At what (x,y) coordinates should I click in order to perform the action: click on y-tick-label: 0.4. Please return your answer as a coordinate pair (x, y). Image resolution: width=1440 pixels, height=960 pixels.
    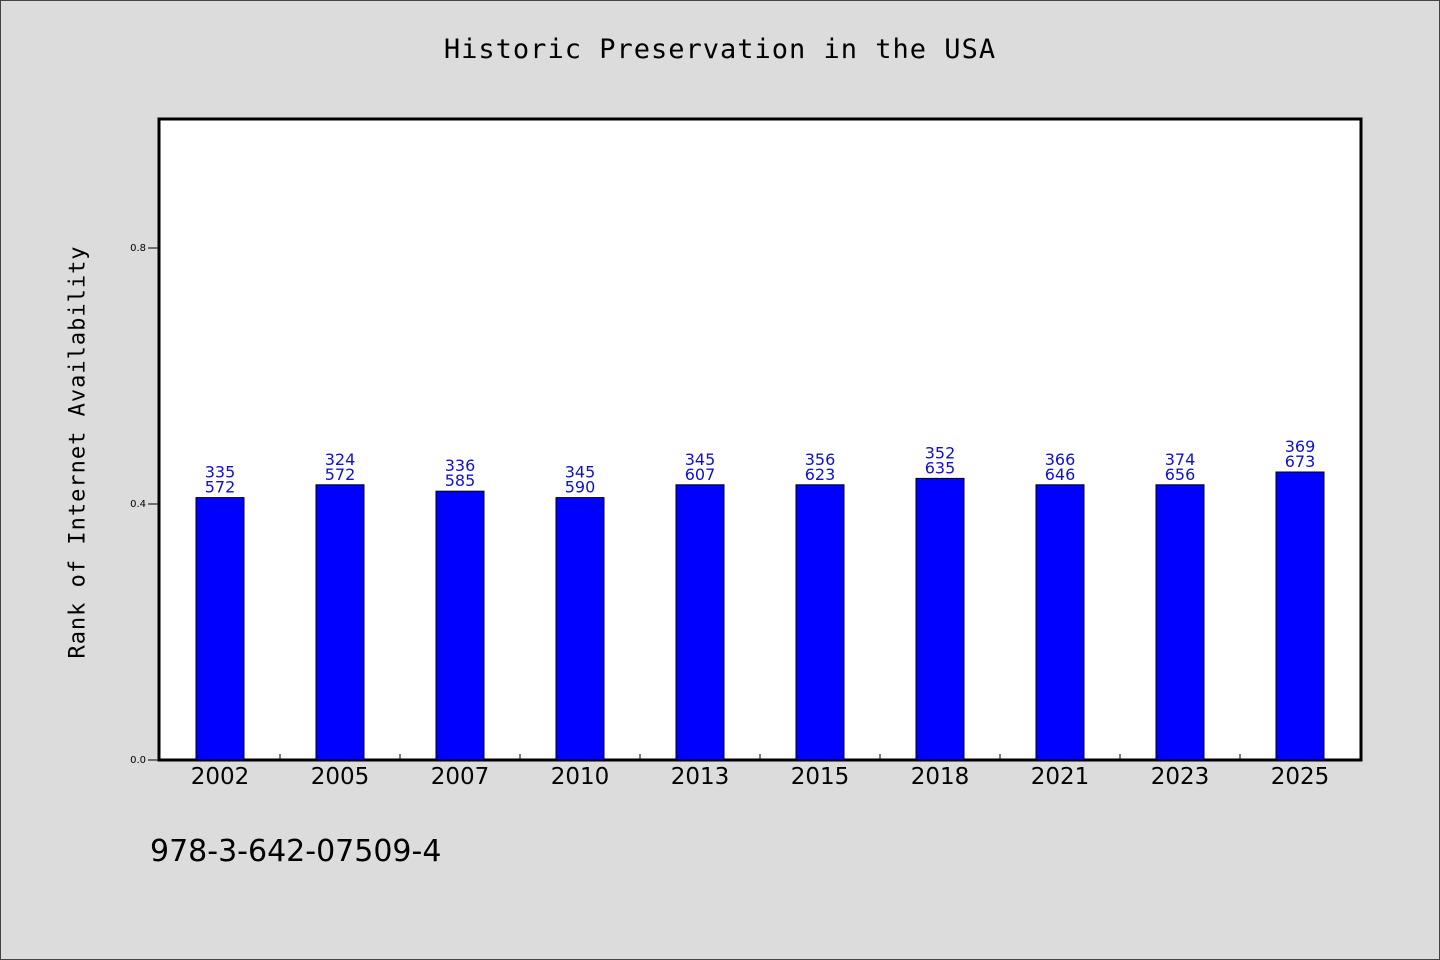
    Looking at the image, I should click on (138, 504).